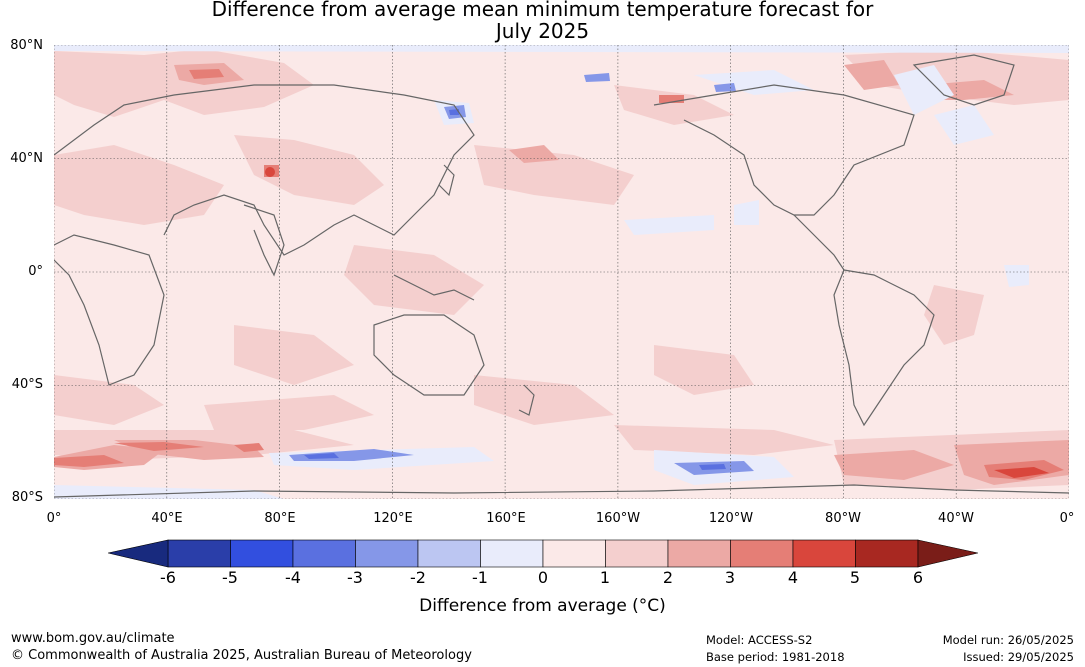 This screenshot has width=1085, height=667. What do you see at coordinates (542, 606) in the screenshot?
I see `colorbar-label: Difference from average (°C)` at bounding box center [542, 606].